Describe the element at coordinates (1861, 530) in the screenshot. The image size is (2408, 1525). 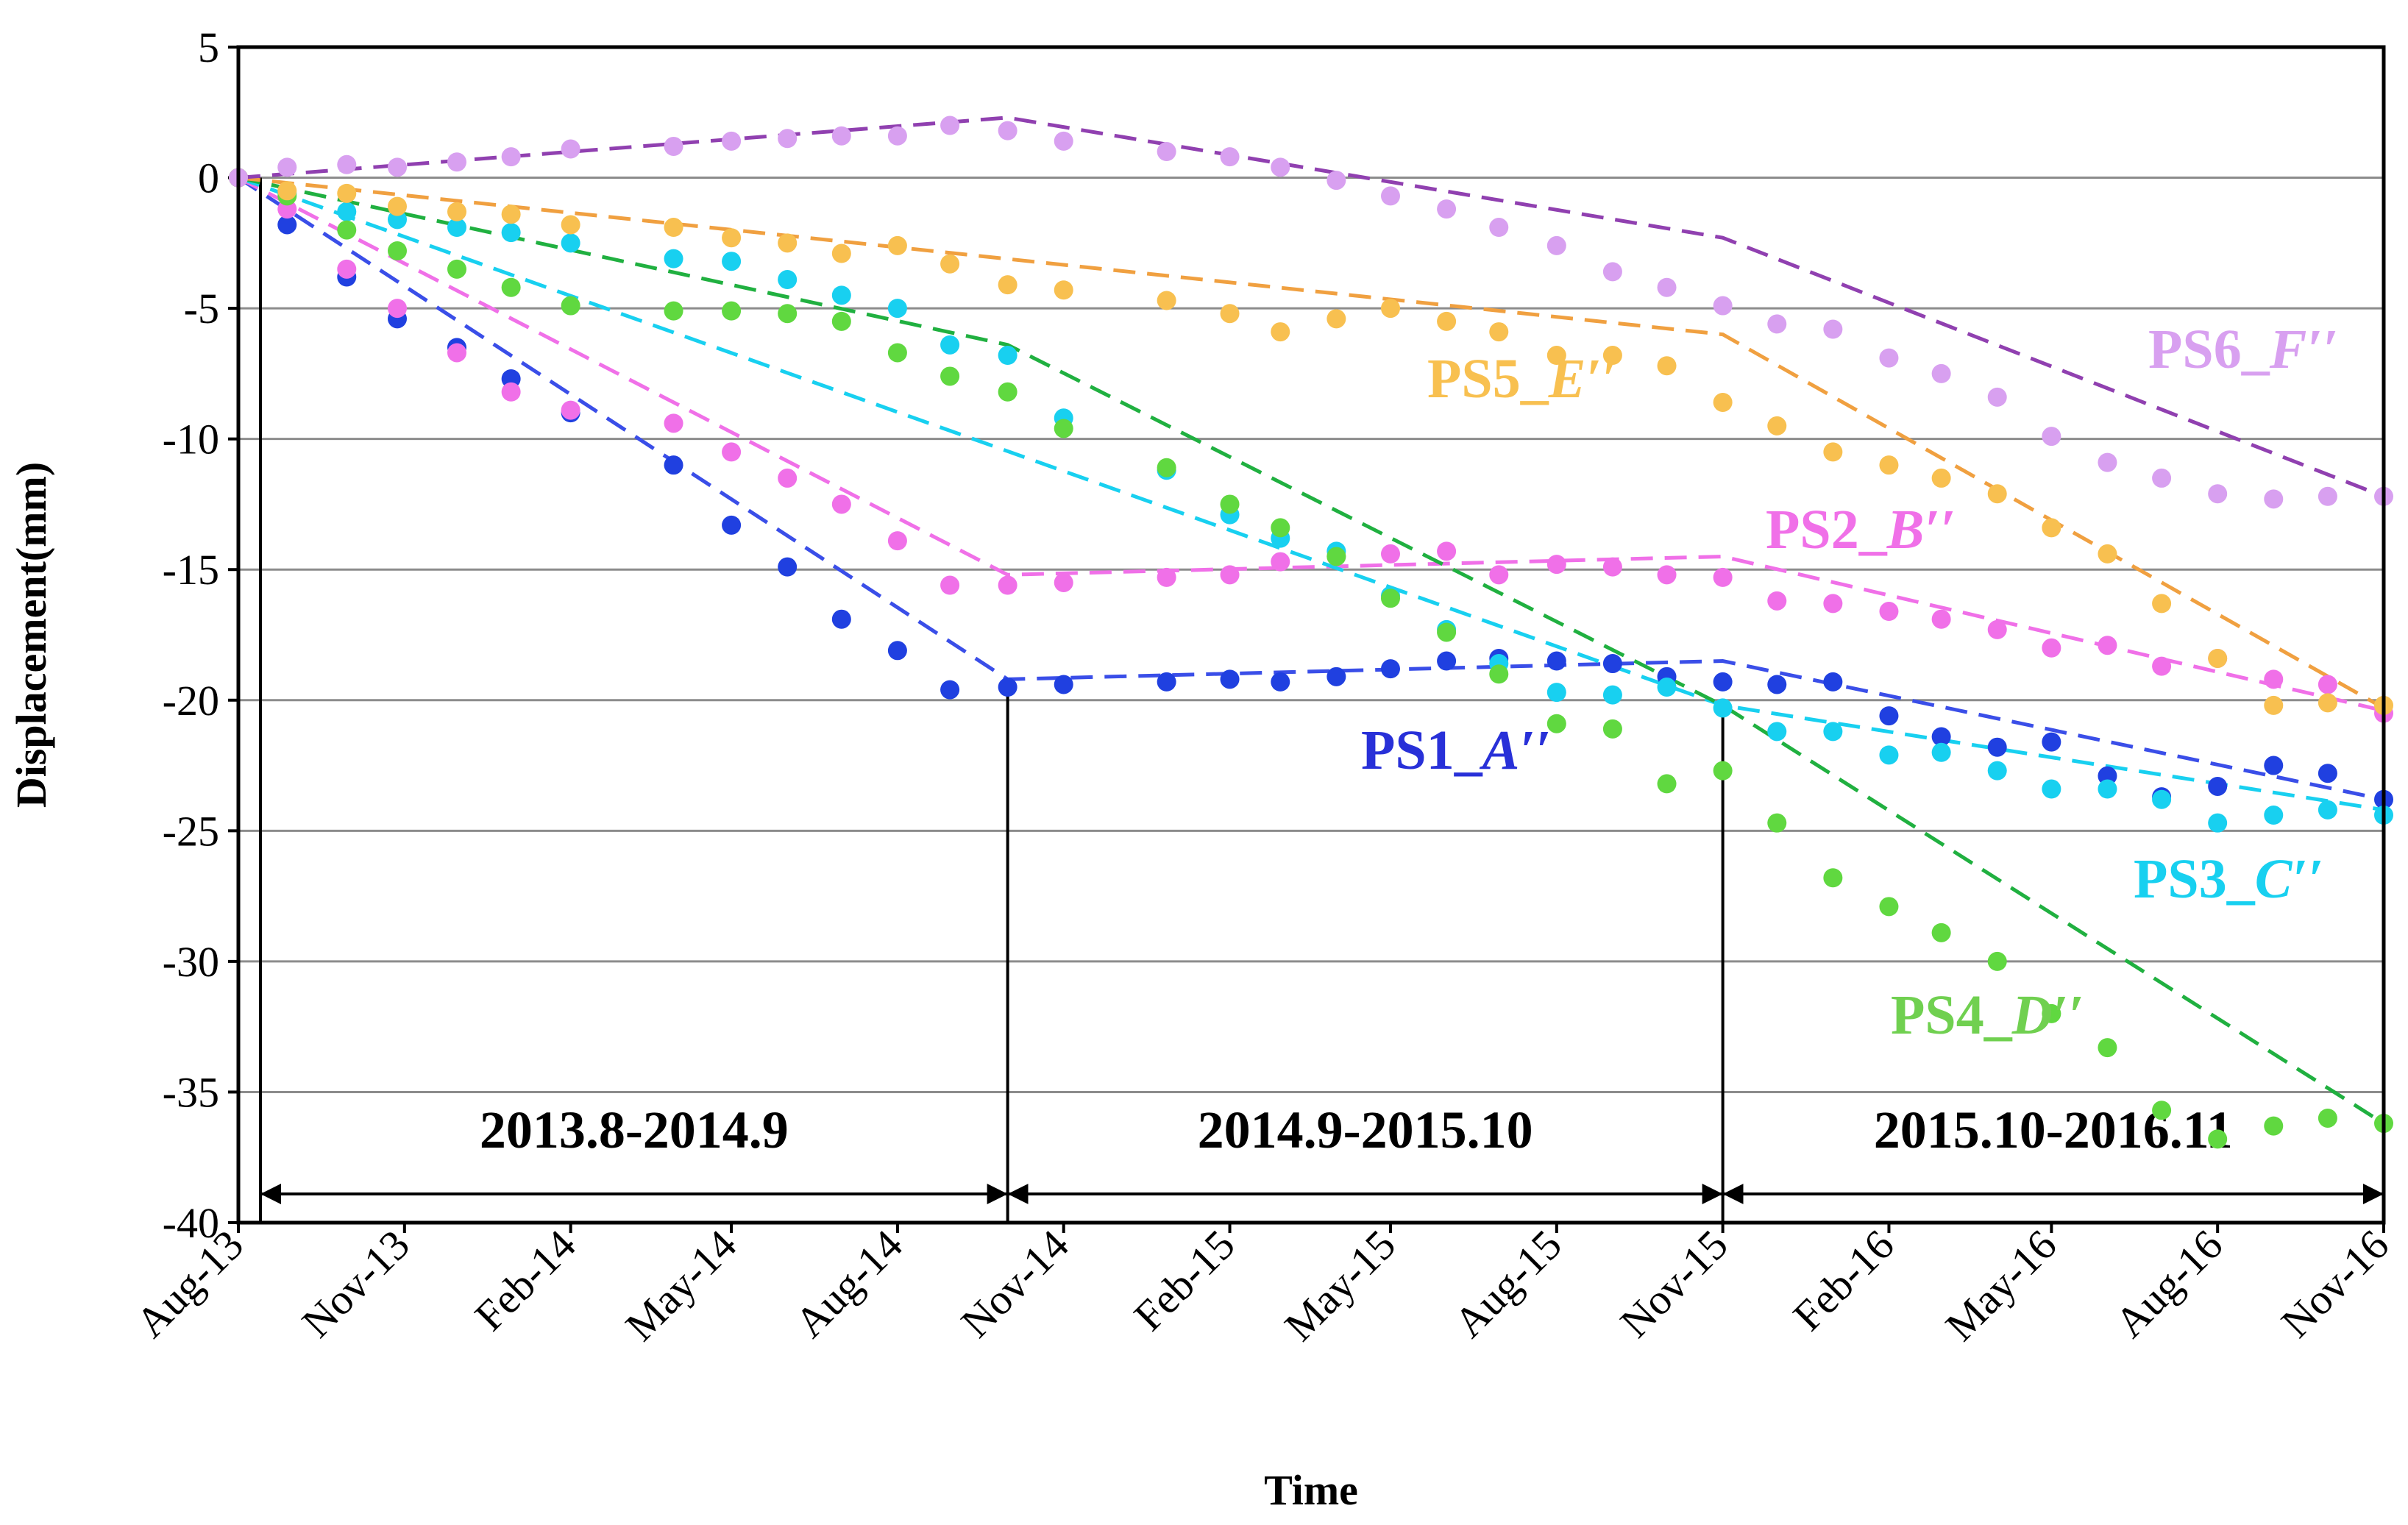
I see `series-label: PS2_B′′` at that location.